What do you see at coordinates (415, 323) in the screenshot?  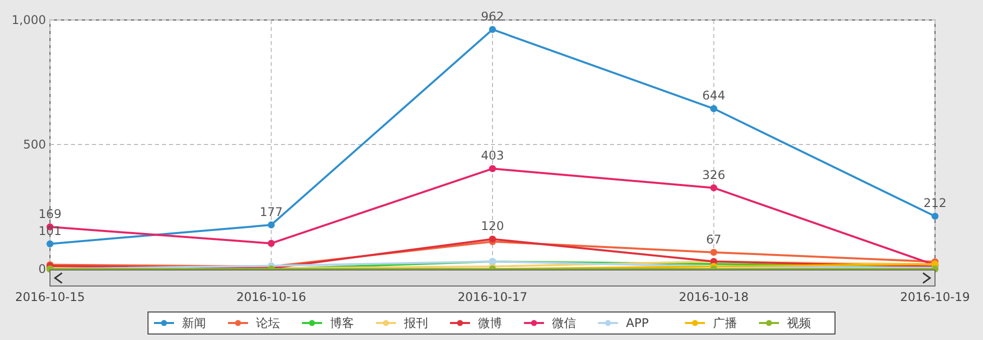 I see `legend-label: 报刊` at bounding box center [415, 323].